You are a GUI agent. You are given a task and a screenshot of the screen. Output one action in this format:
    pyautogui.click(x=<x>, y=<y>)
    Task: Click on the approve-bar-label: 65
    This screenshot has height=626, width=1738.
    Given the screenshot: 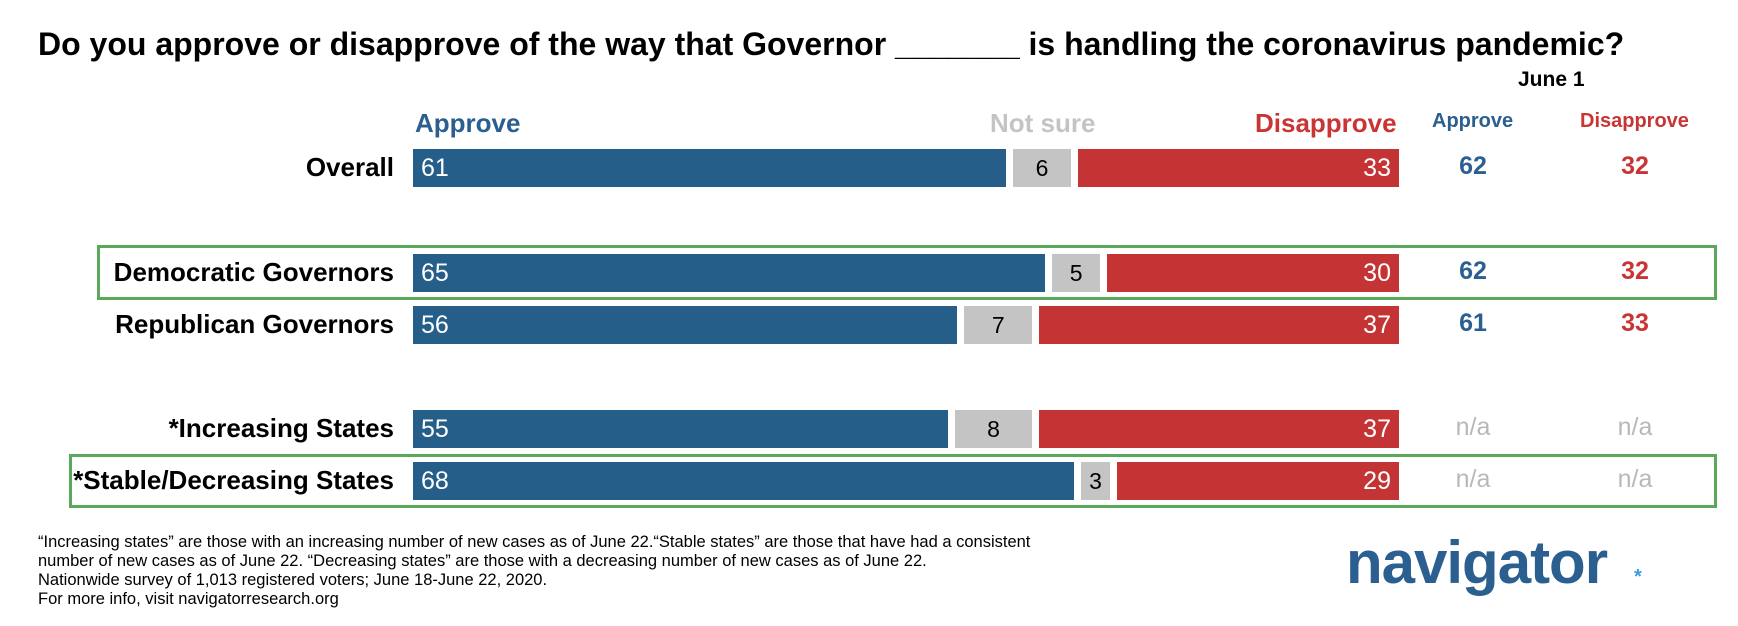 What is the action you would take?
    pyautogui.click(x=435, y=272)
    